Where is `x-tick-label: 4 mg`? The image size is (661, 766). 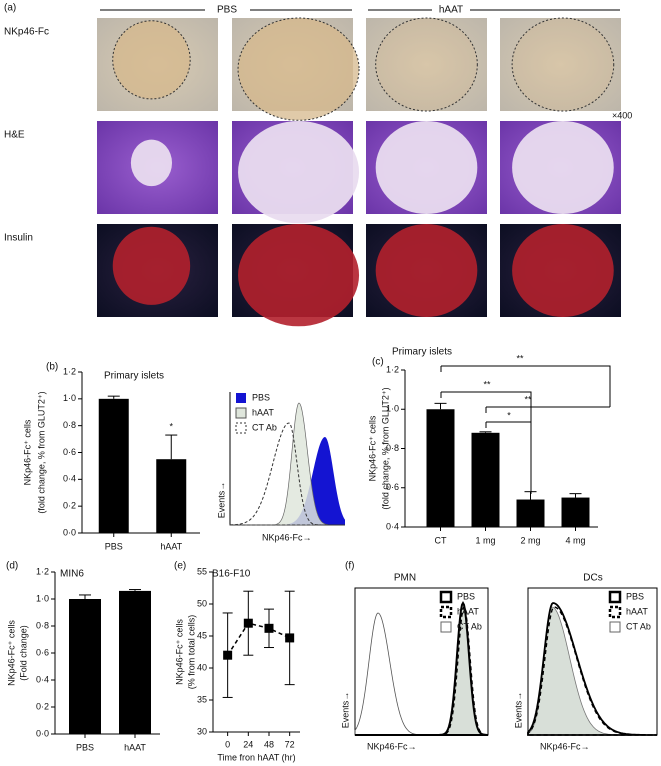 x-tick-label: 4 mg is located at coordinates (575, 540).